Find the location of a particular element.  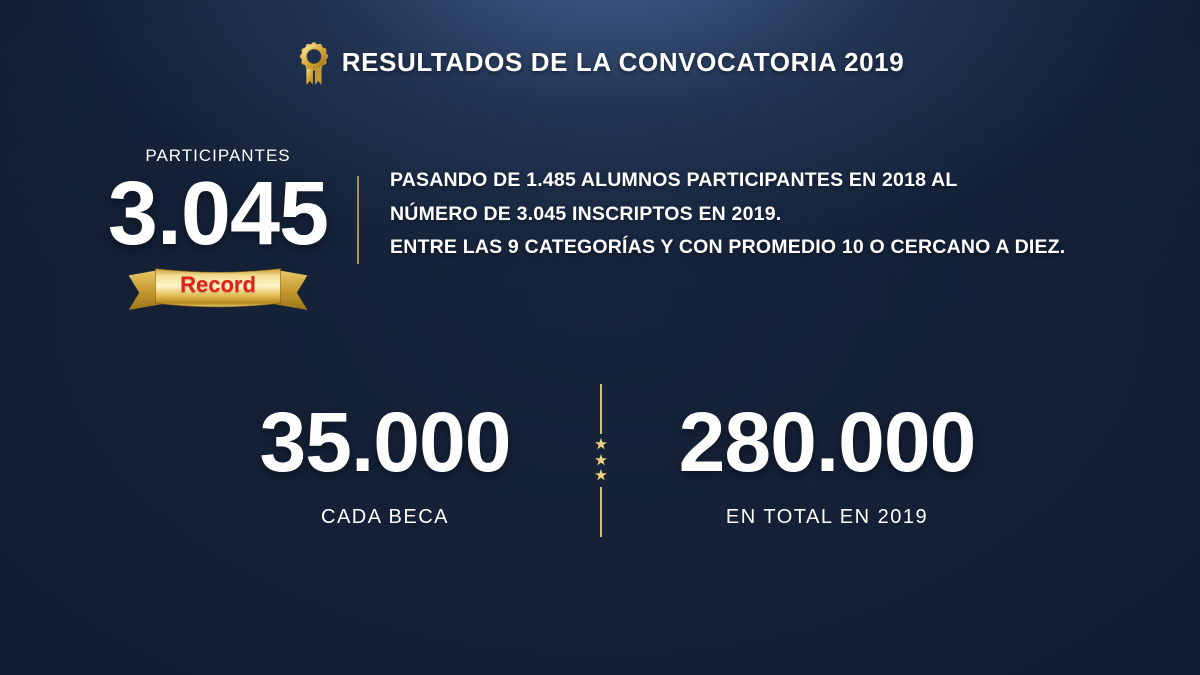

participants-stat: PARTICIPANTES 3.045 is located at coordinates (218, 228).